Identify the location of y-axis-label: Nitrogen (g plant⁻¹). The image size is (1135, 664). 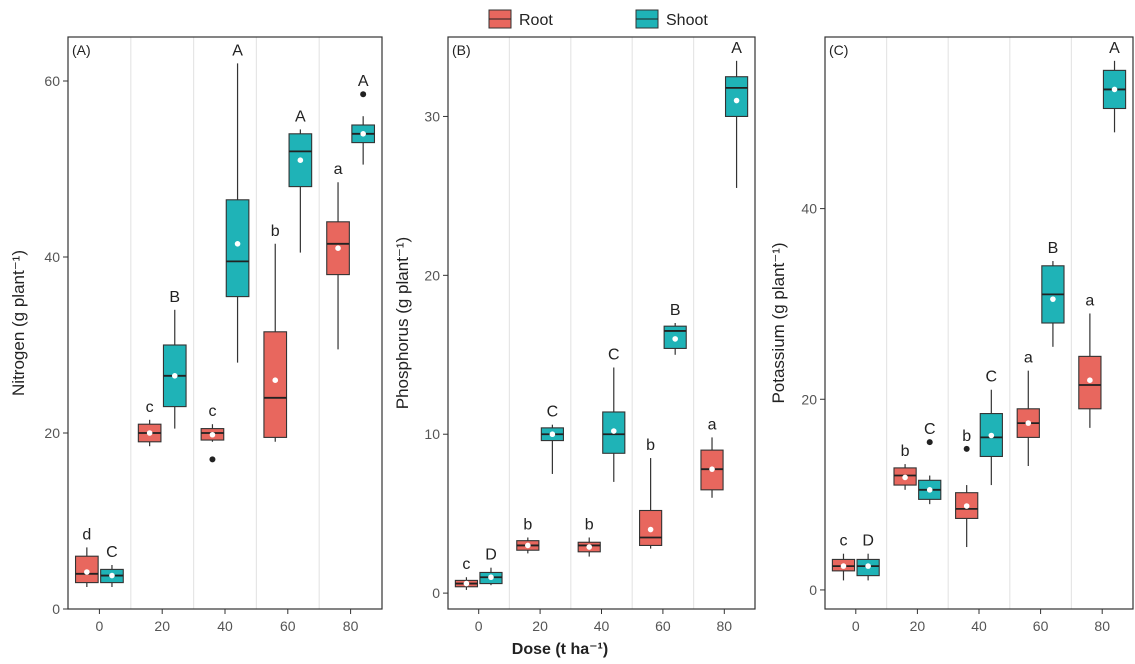
(18, 323).